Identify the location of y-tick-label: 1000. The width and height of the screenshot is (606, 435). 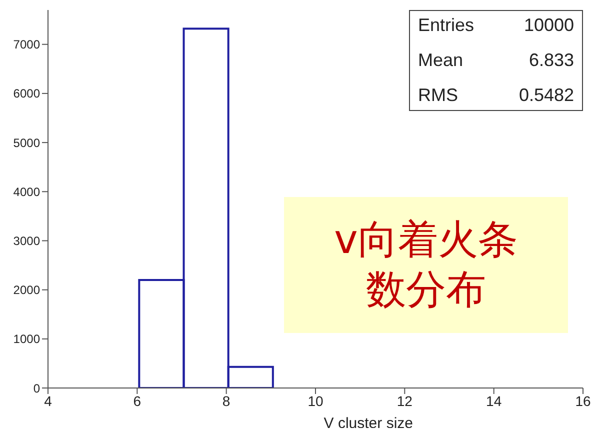
(26, 339).